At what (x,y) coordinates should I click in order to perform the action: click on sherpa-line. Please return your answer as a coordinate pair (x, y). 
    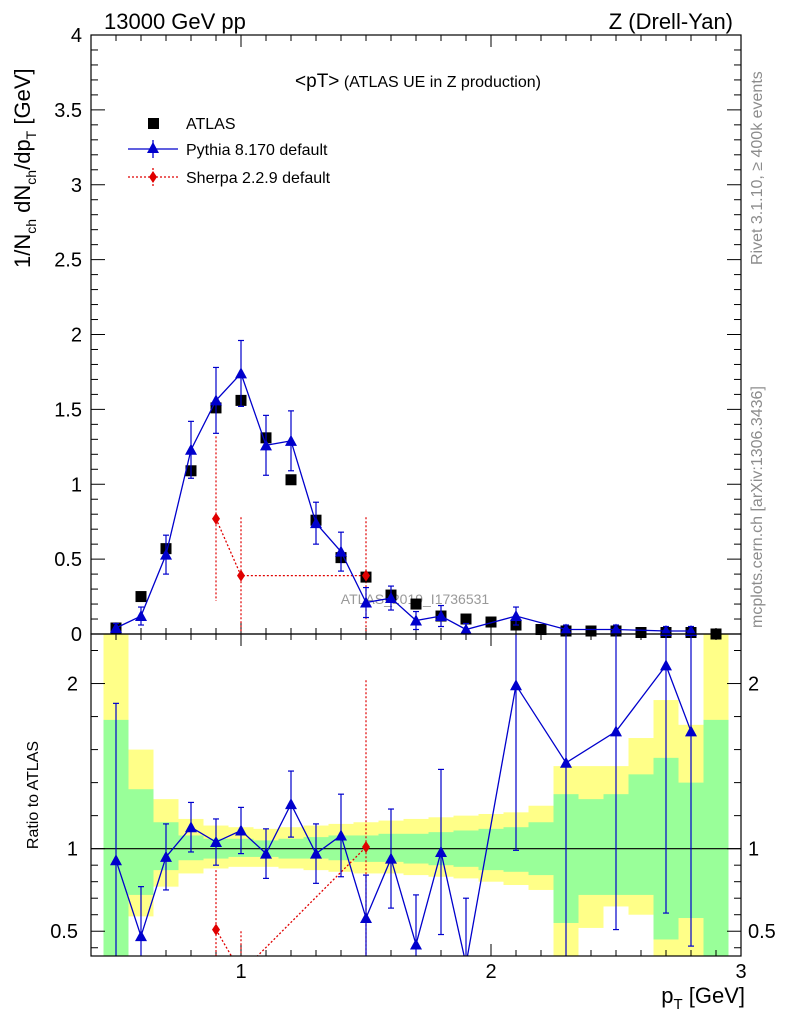
    Looking at the image, I should click on (290, 547).